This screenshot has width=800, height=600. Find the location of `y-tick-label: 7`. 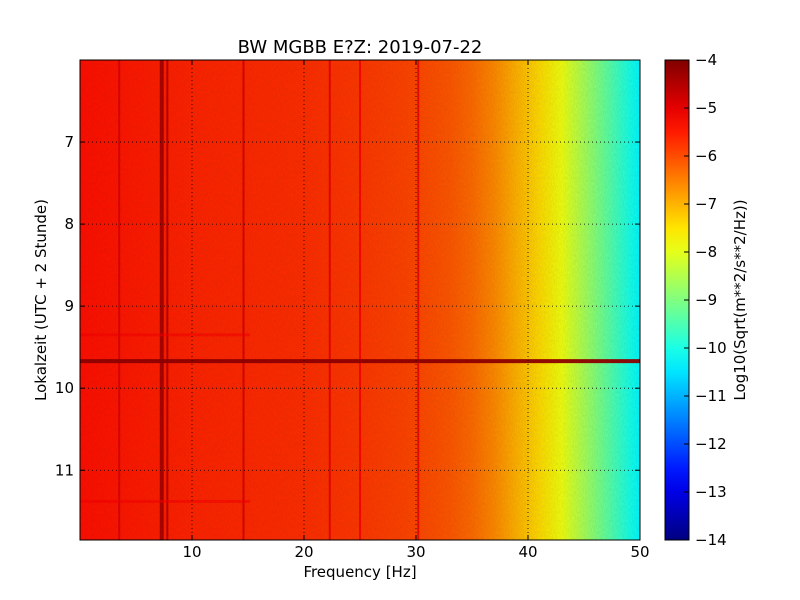

y-tick-label: 7 is located at coordinates (69, 142).